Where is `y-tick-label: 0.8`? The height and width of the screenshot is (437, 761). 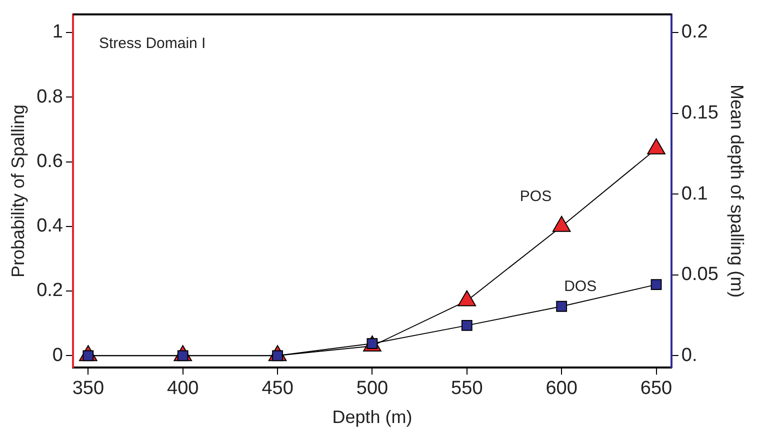 y-tick-label: 0.8 is located at coordinates (50, 97).